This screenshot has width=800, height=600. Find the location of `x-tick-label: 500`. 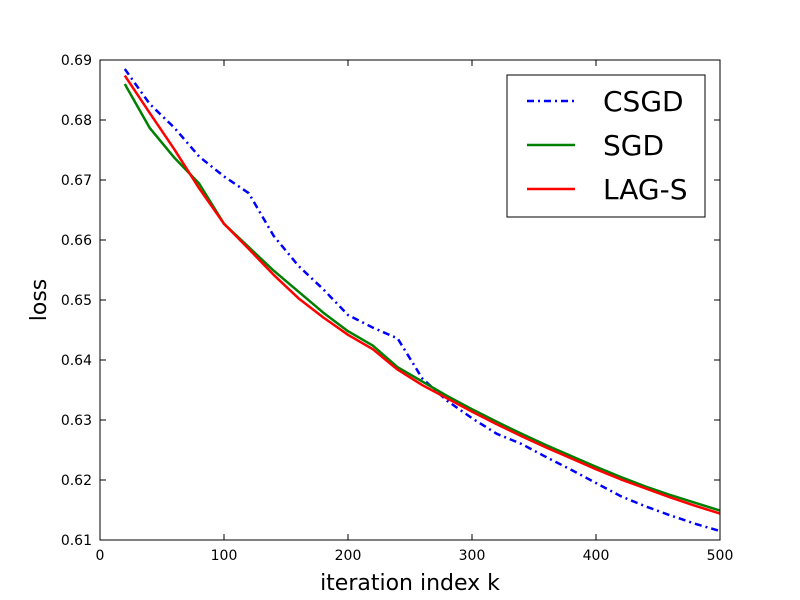

x-tick-label: 500 is located at coordinates (720, 556).